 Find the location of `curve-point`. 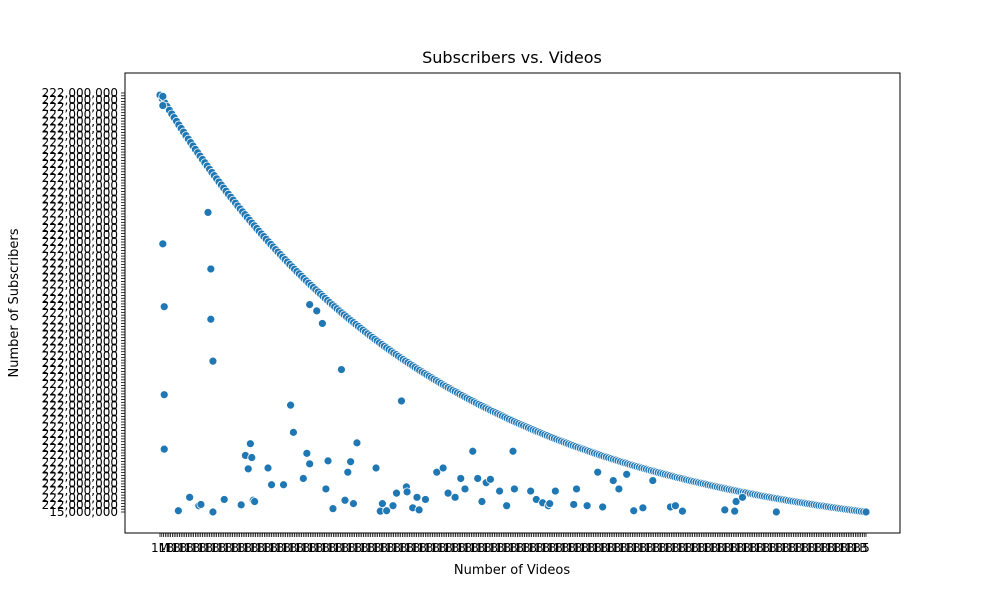

curve-point is located at coordinates (866, 512).